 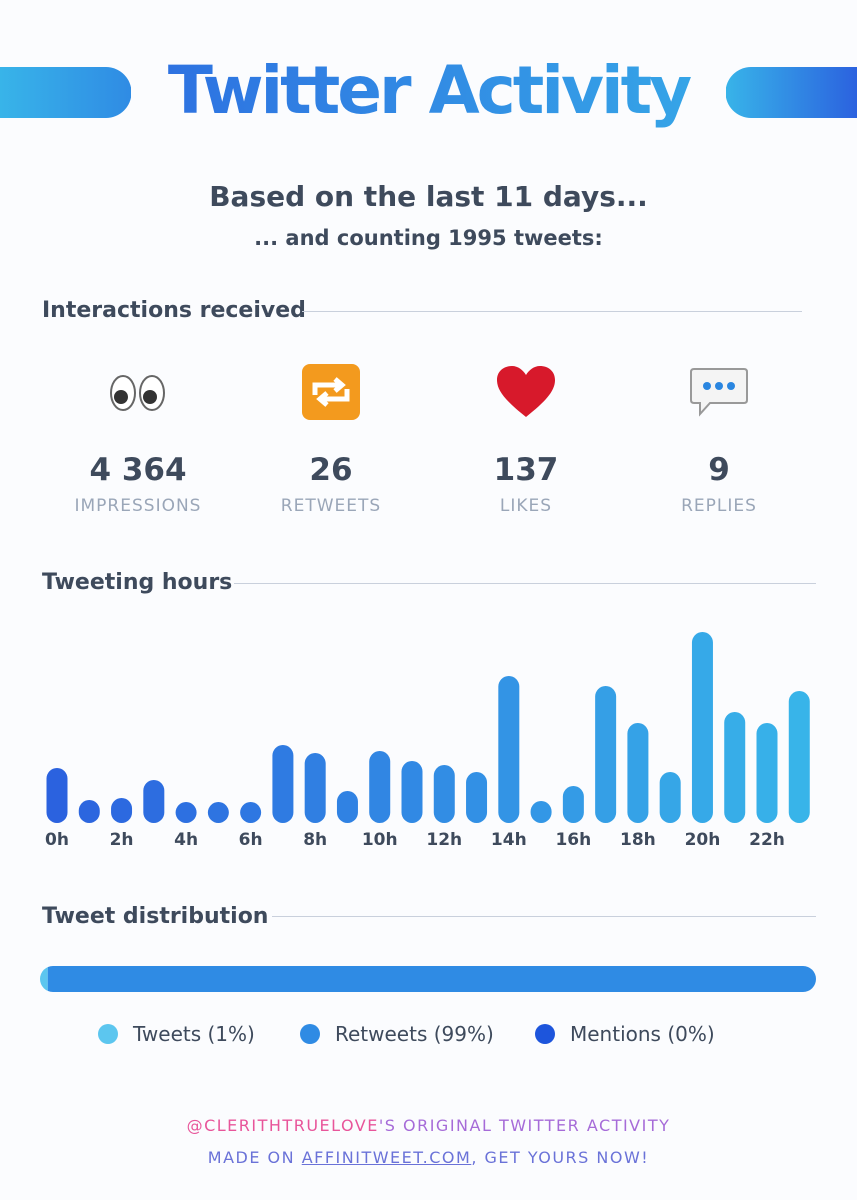 I want to click on stat-label: LIKES, so click(x=526, y=506).